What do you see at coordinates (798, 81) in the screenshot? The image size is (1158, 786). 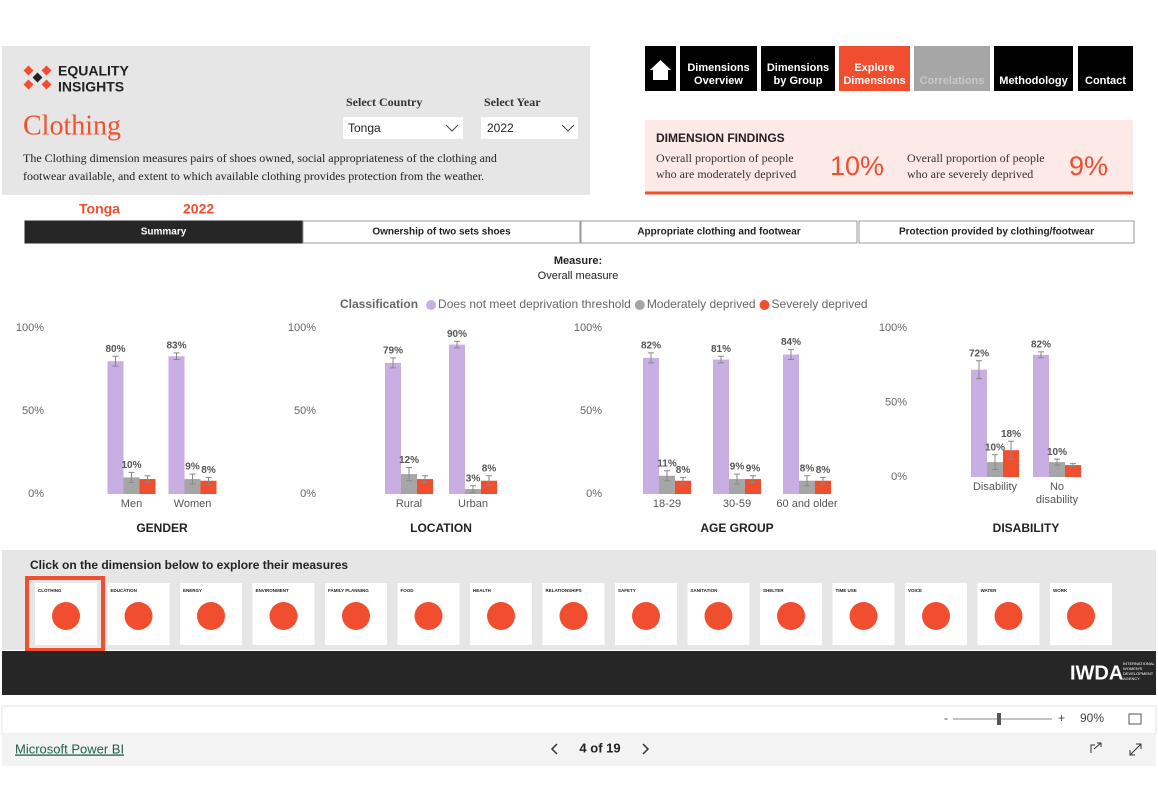 I see `nav-label: by Group` at bounding box center [798, 81].